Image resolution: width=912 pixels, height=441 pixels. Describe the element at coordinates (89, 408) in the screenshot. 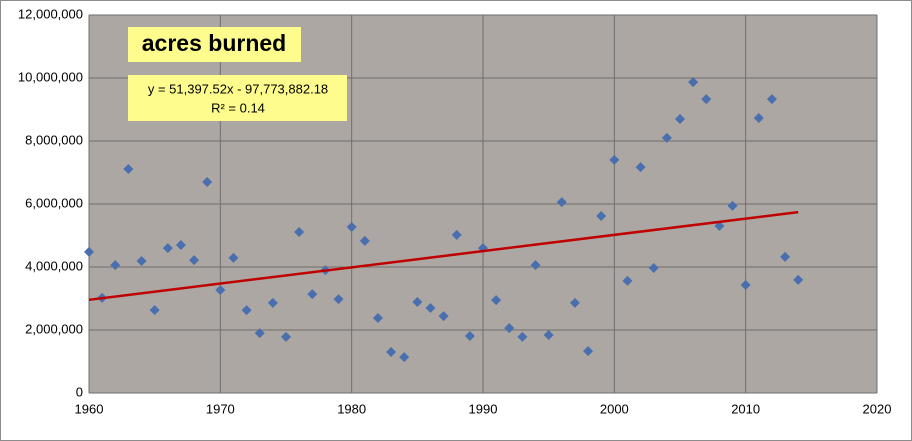

I see `x-tick-label: 1960` at that location.